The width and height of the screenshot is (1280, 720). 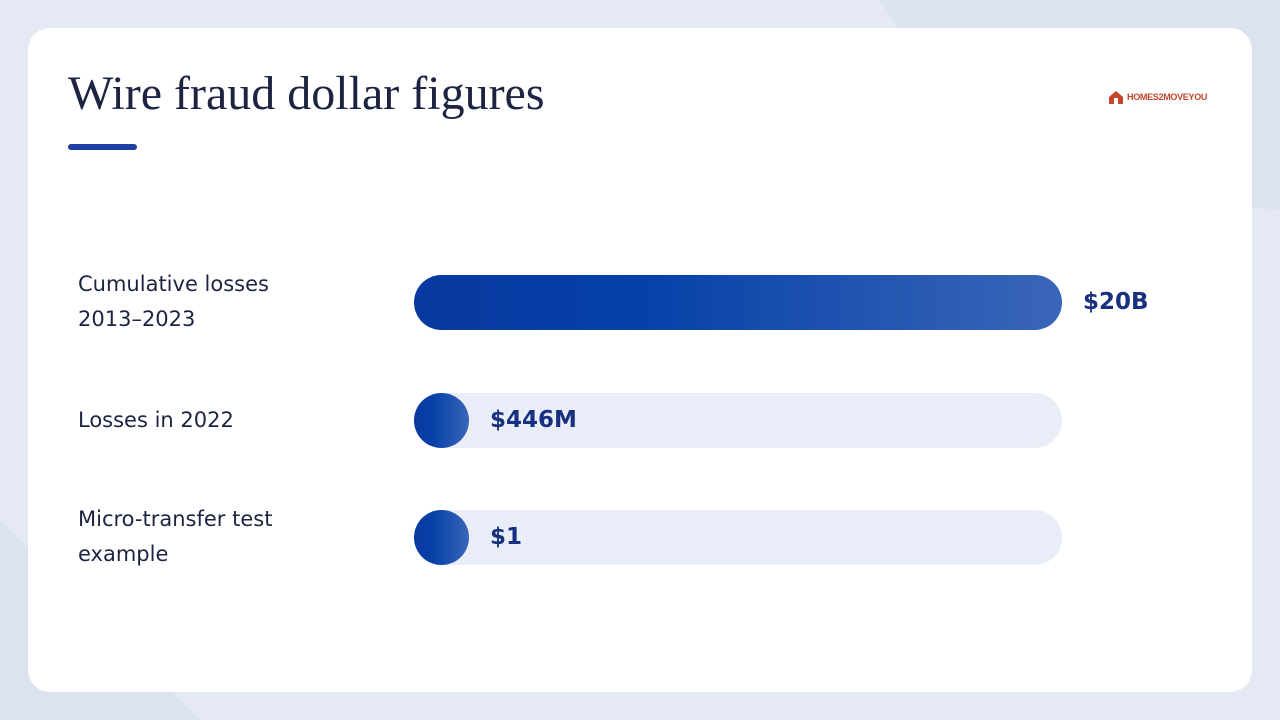 What do you see at coordinates (533, 419) in the screenshot?
I see `value-label: $446M` at bounding box center [533, 419].